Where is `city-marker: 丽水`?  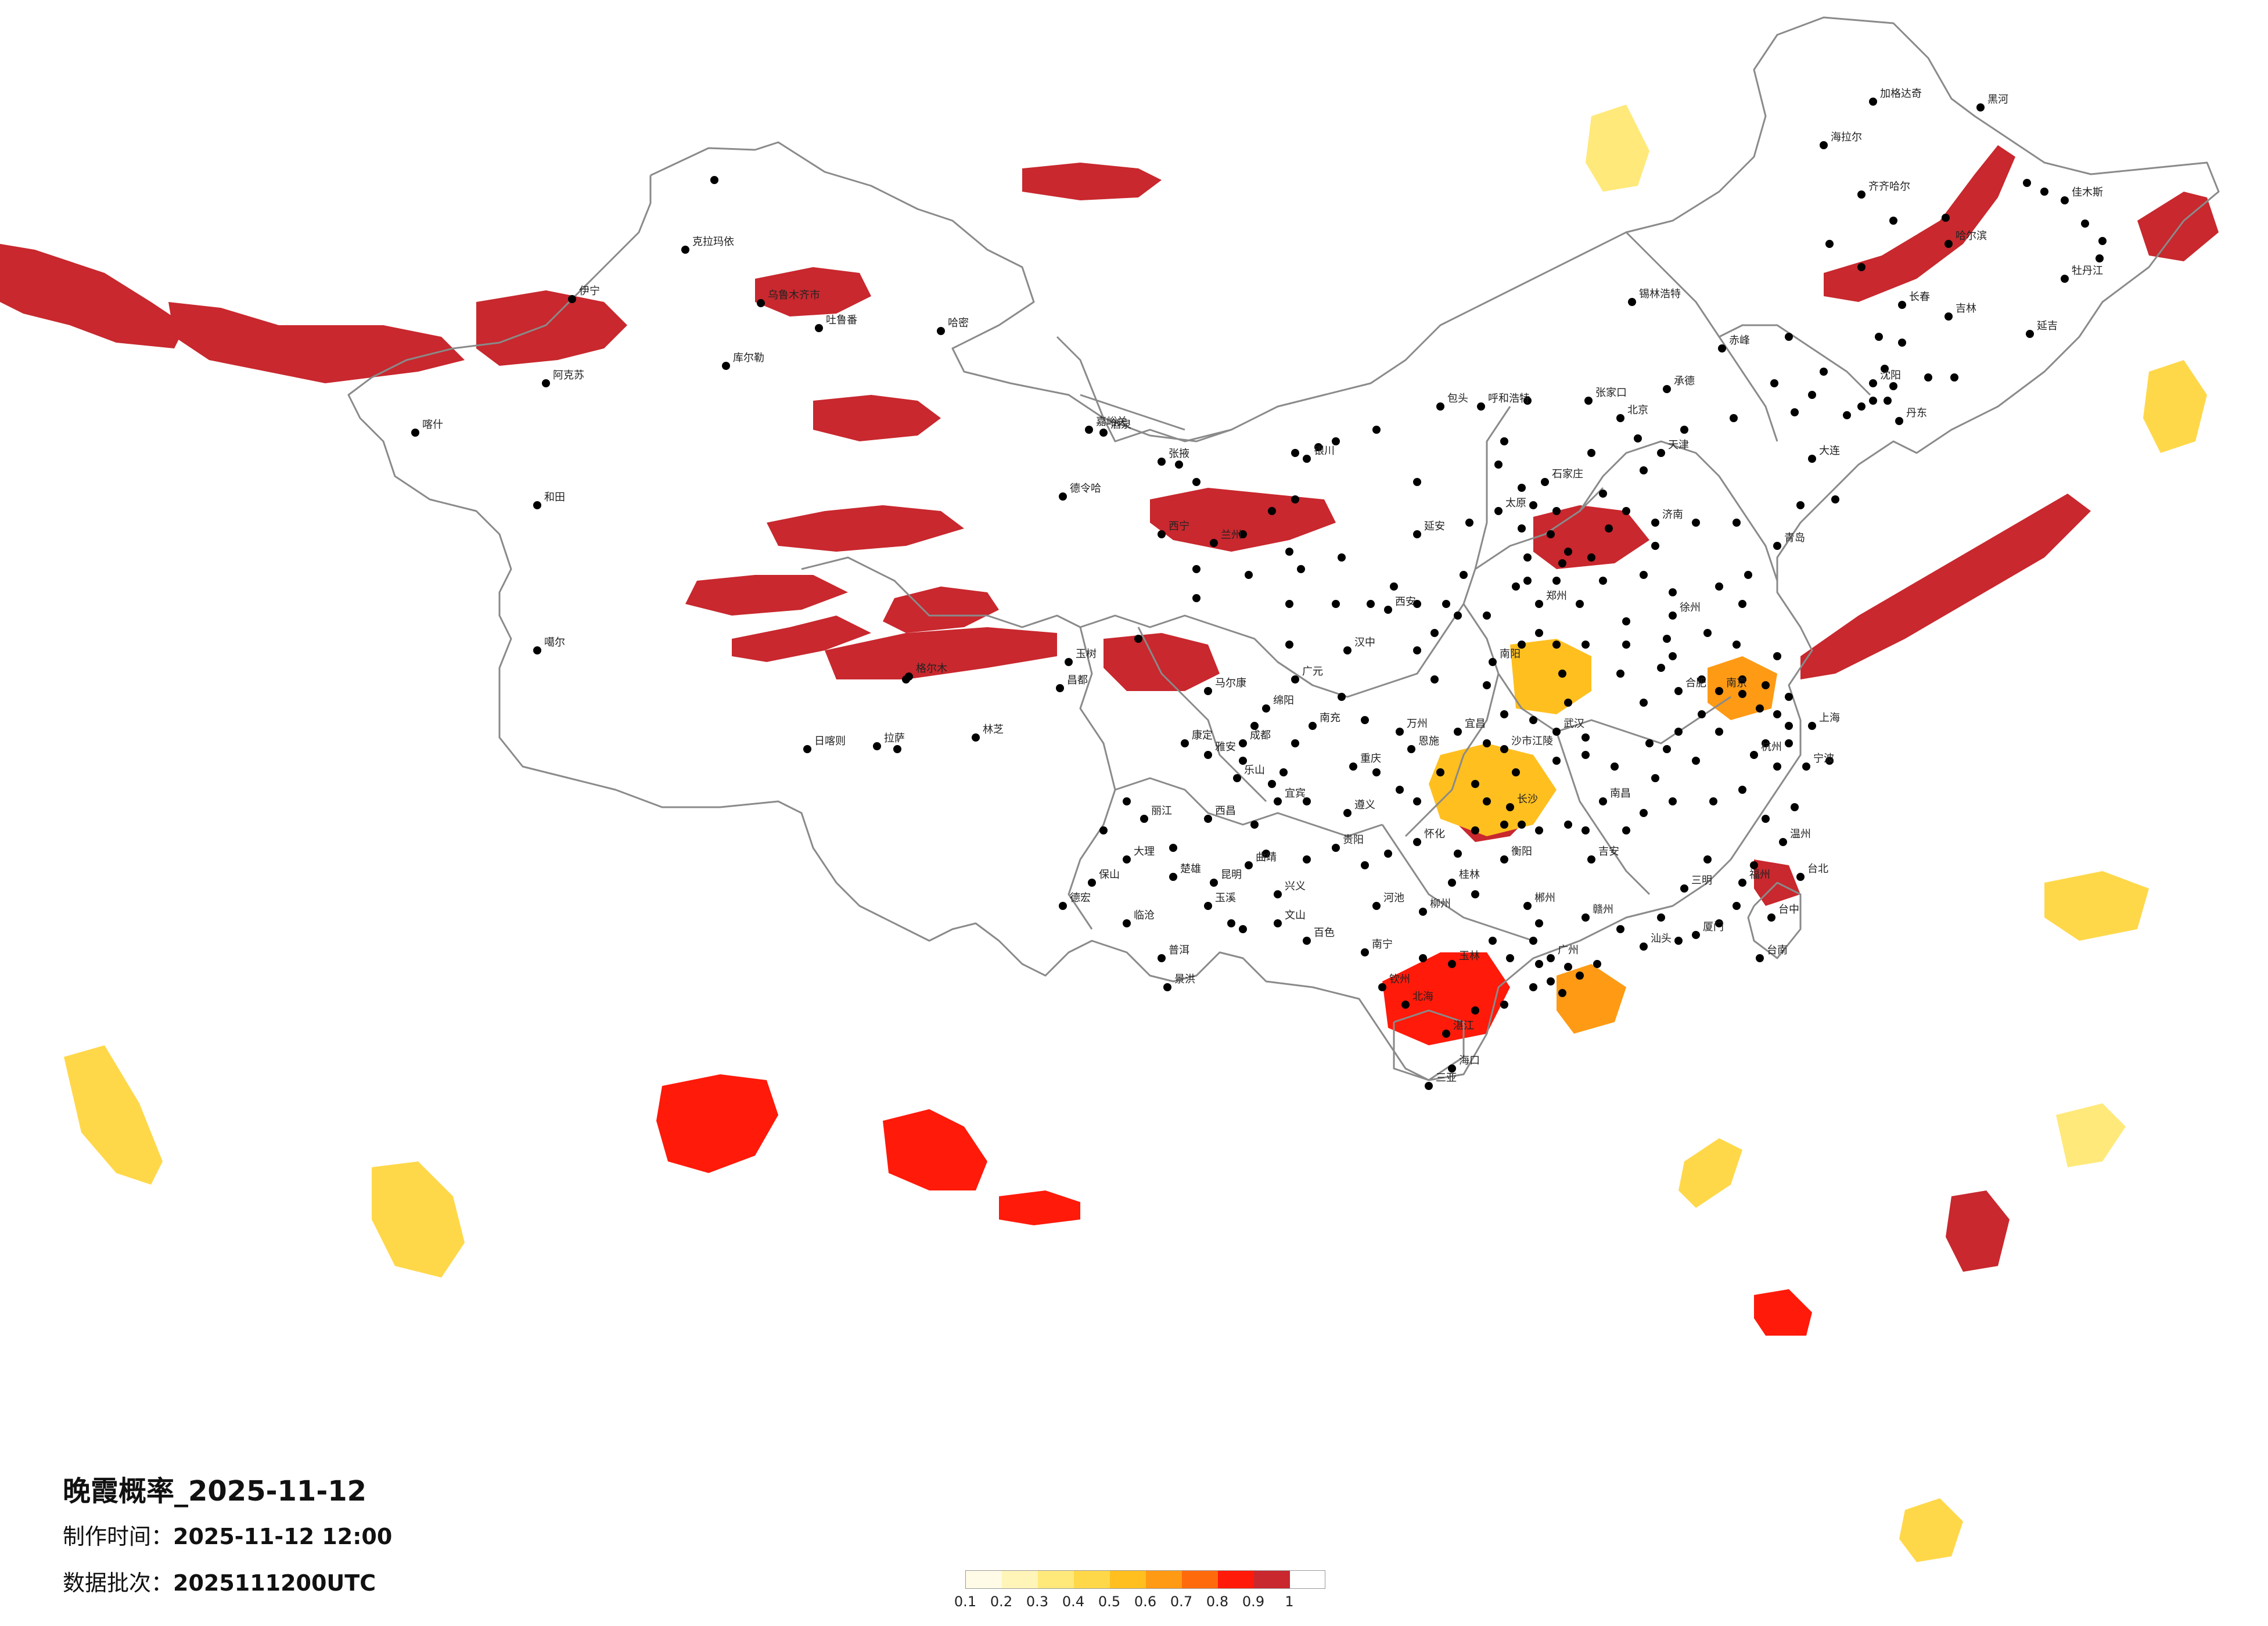
city-marker: 丽水 is located at coordinates (1766, 819).